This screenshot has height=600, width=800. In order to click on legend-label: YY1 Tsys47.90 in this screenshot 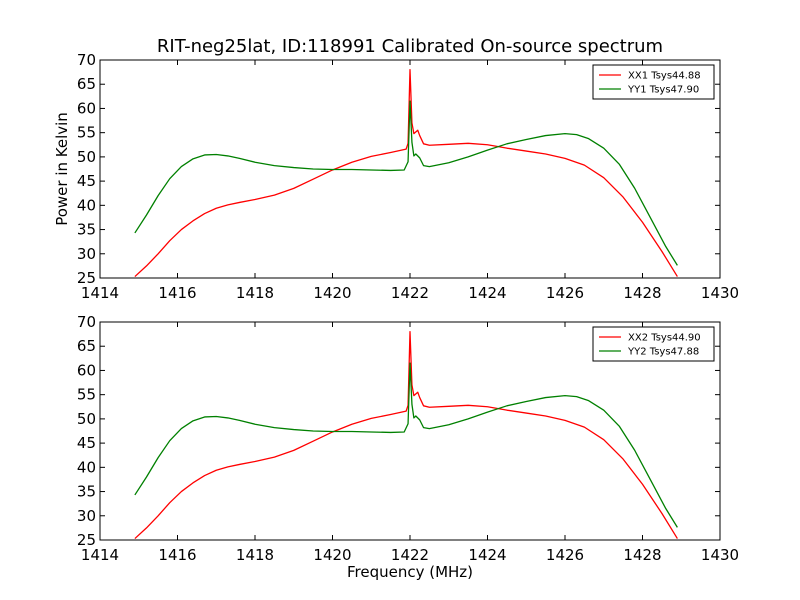, I will do `click(663, 90)`.